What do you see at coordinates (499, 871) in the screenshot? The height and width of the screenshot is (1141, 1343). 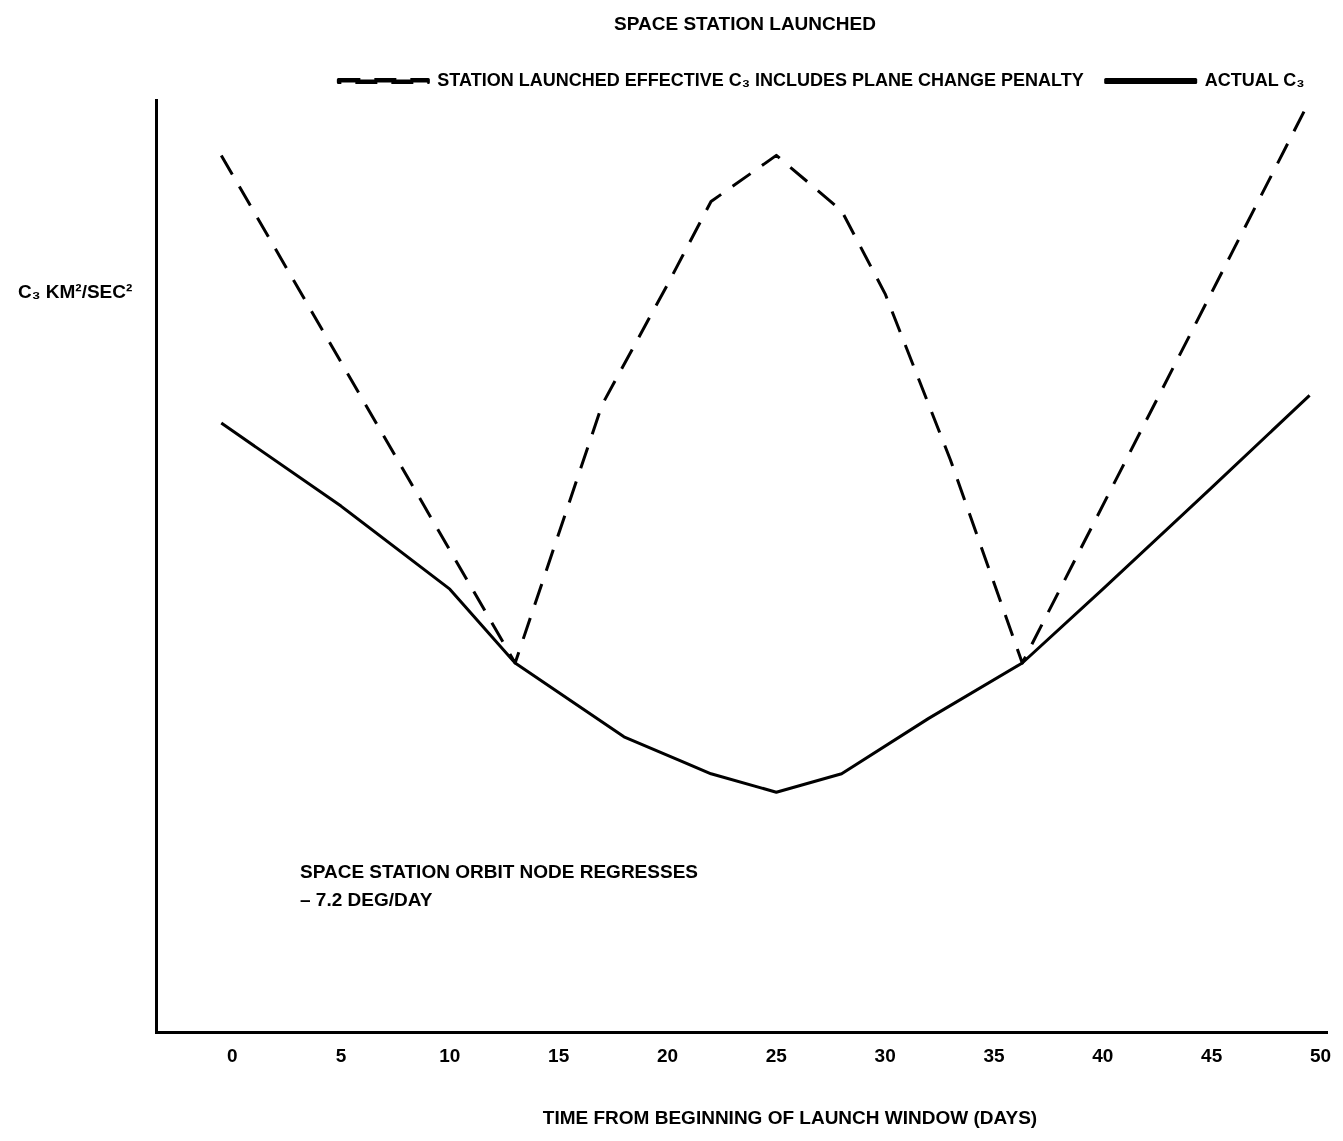 I see `annotation: SPACE STATION ORBIT NODE REGRESSES` at bounding box center [499, 871].